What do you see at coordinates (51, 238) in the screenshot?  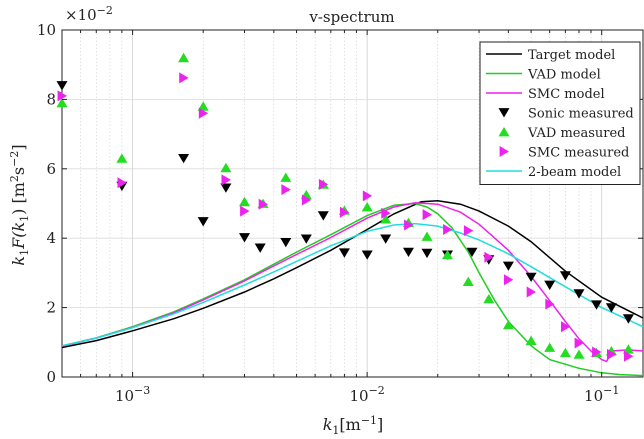 I see `y-tick-label: 4` at bounding box center [51, 238].